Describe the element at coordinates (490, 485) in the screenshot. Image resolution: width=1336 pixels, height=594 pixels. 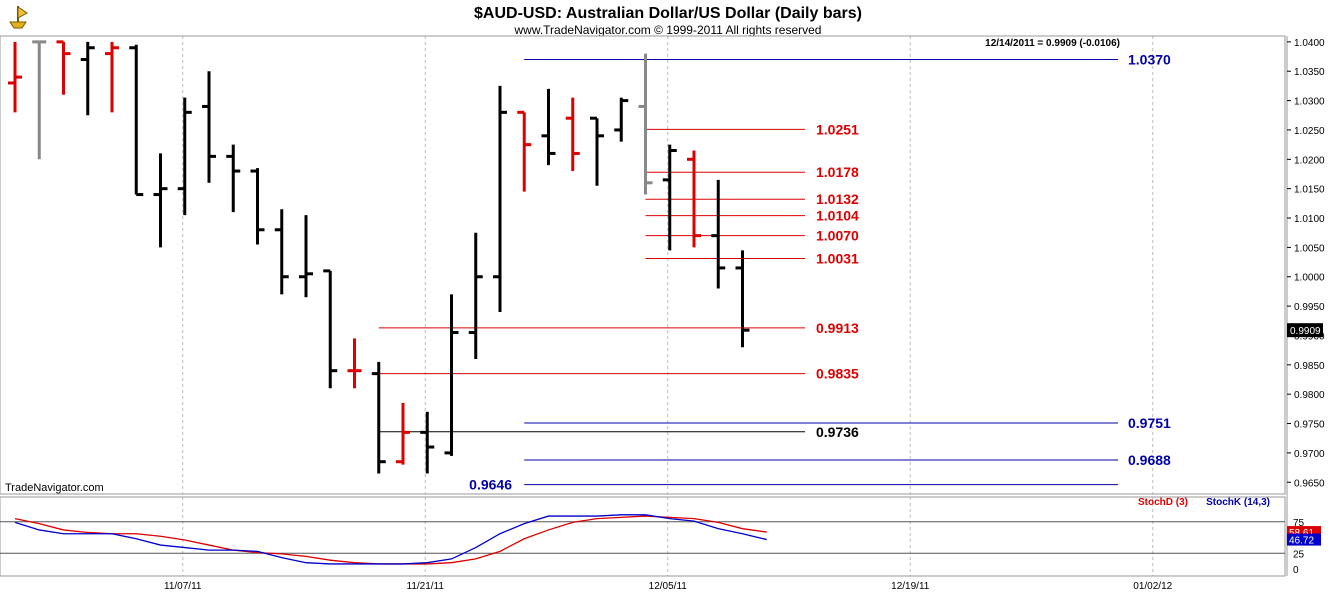
I see `price-level-label: 0.9646` at that location.